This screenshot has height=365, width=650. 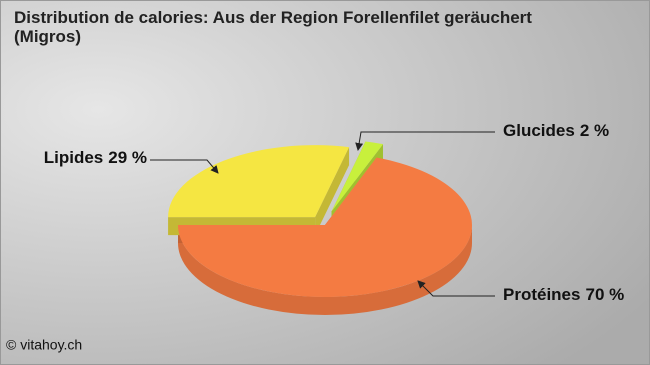 I want to click on slice-edge, so click(x=332, y=191).